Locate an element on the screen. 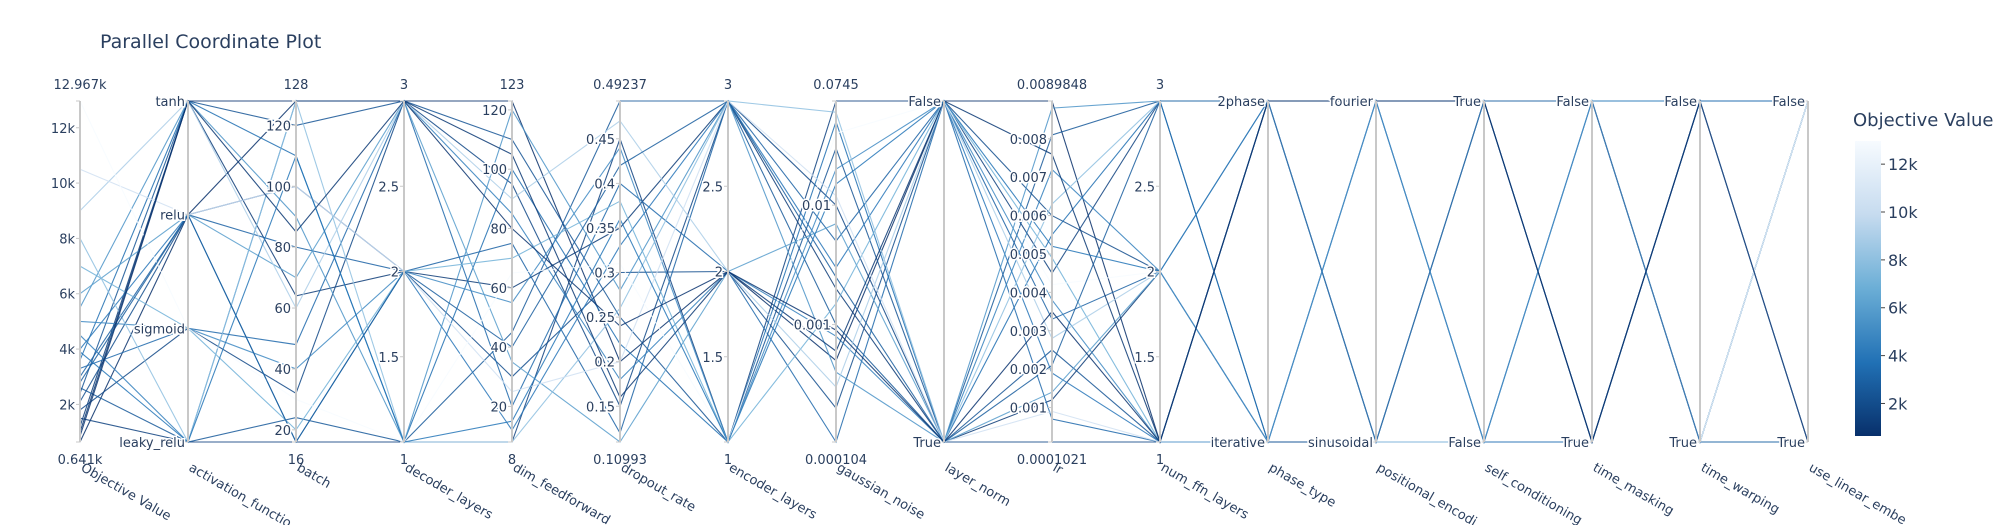 This screenshot has width=2011, height=525. colorbar-title: Objective Value is located at coordinates (1923, 120).